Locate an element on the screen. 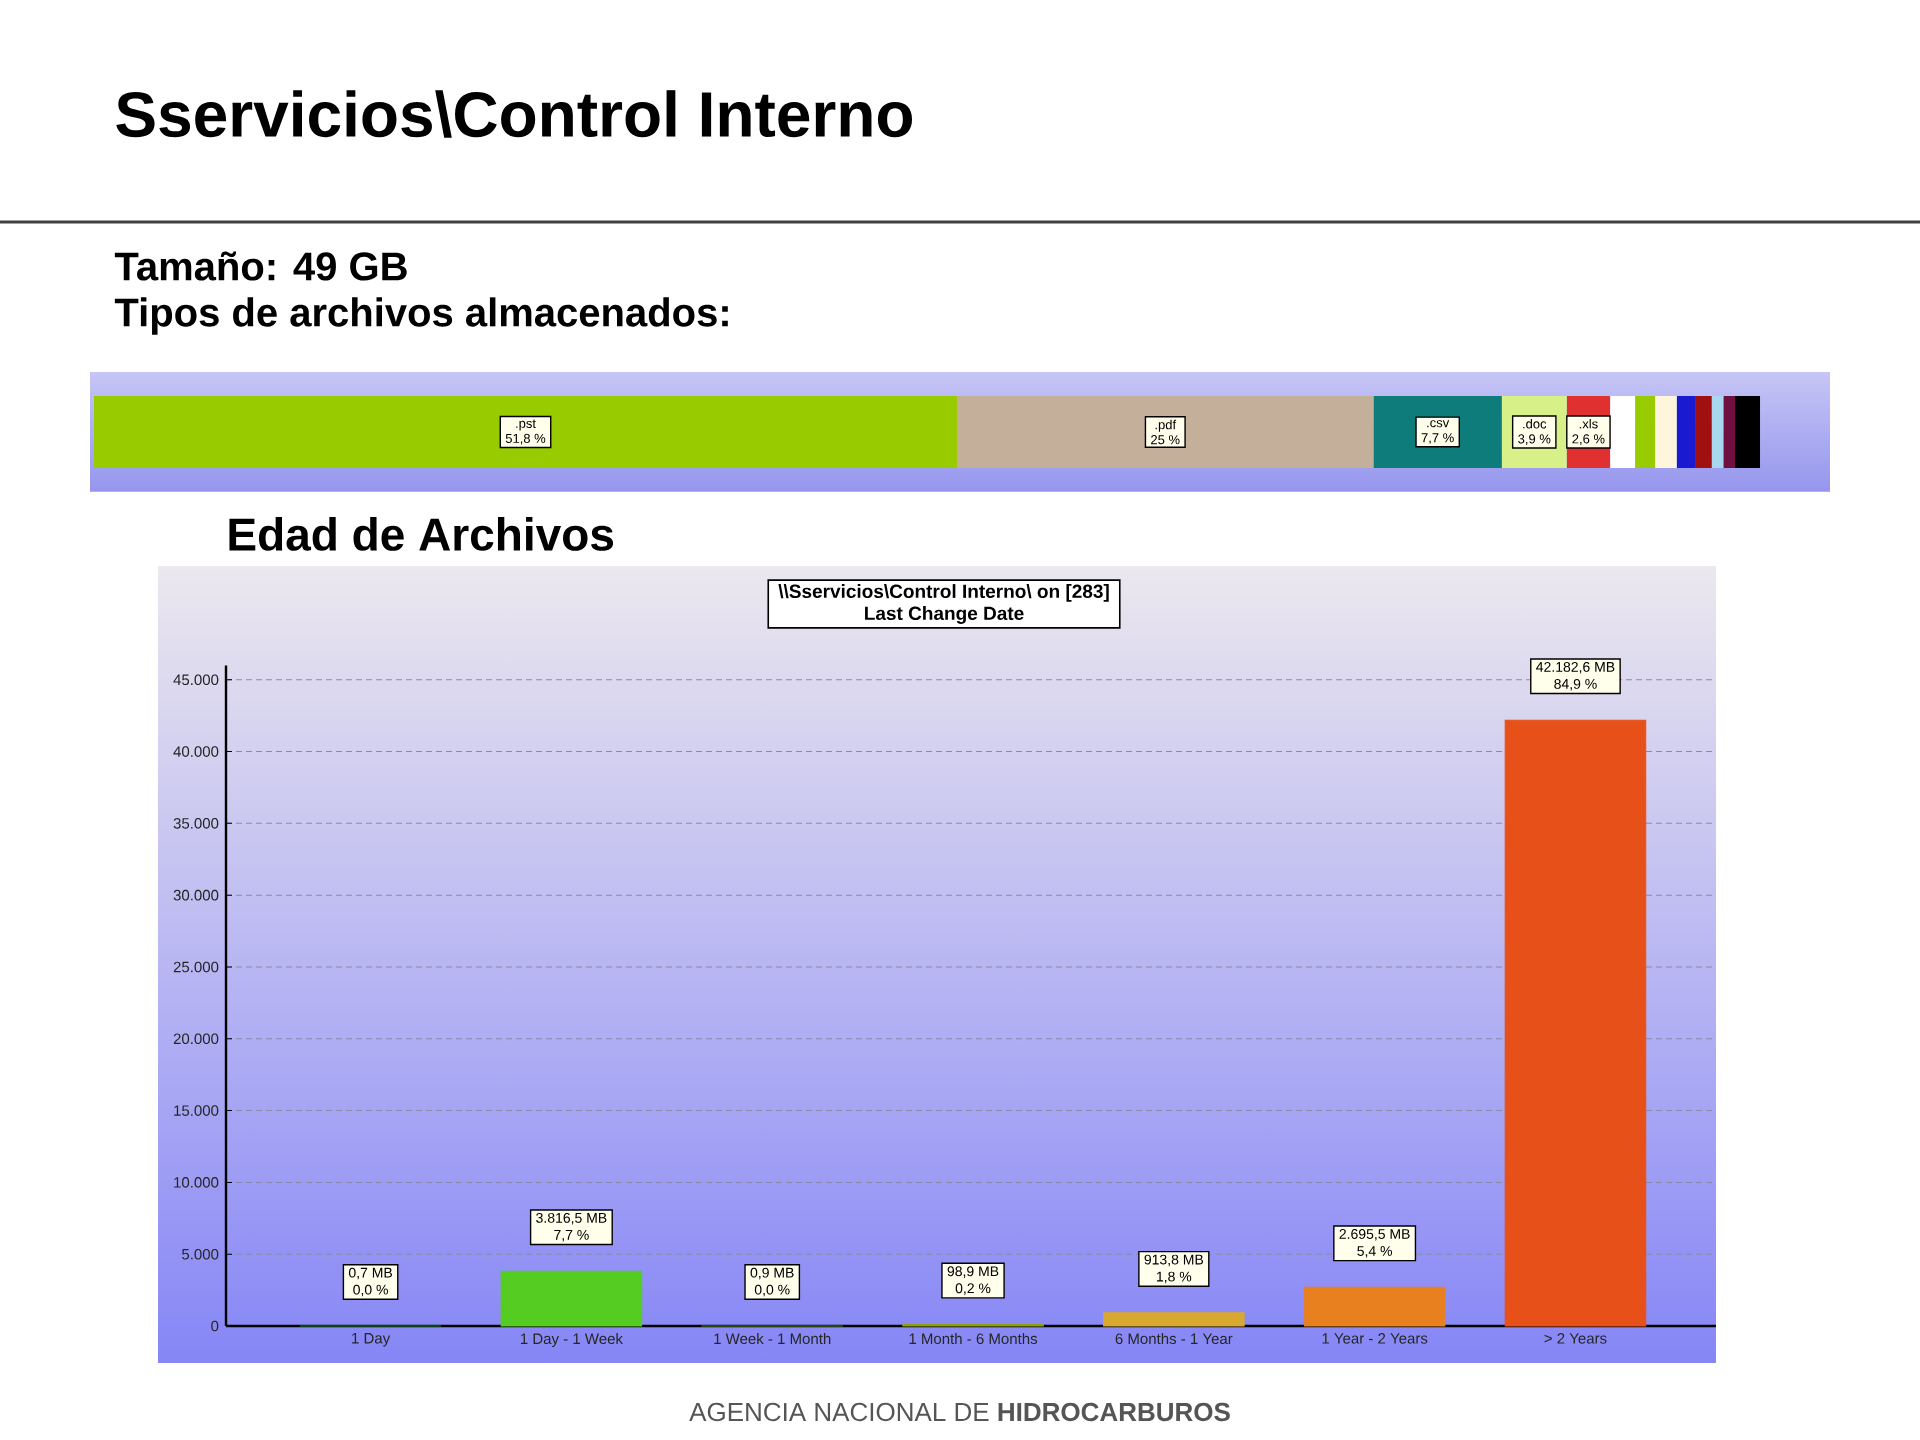 The width and height of the screenshot is (1920, 1440). chart-title: Sservicios\Control Interno is located at coordinates (514, 114).